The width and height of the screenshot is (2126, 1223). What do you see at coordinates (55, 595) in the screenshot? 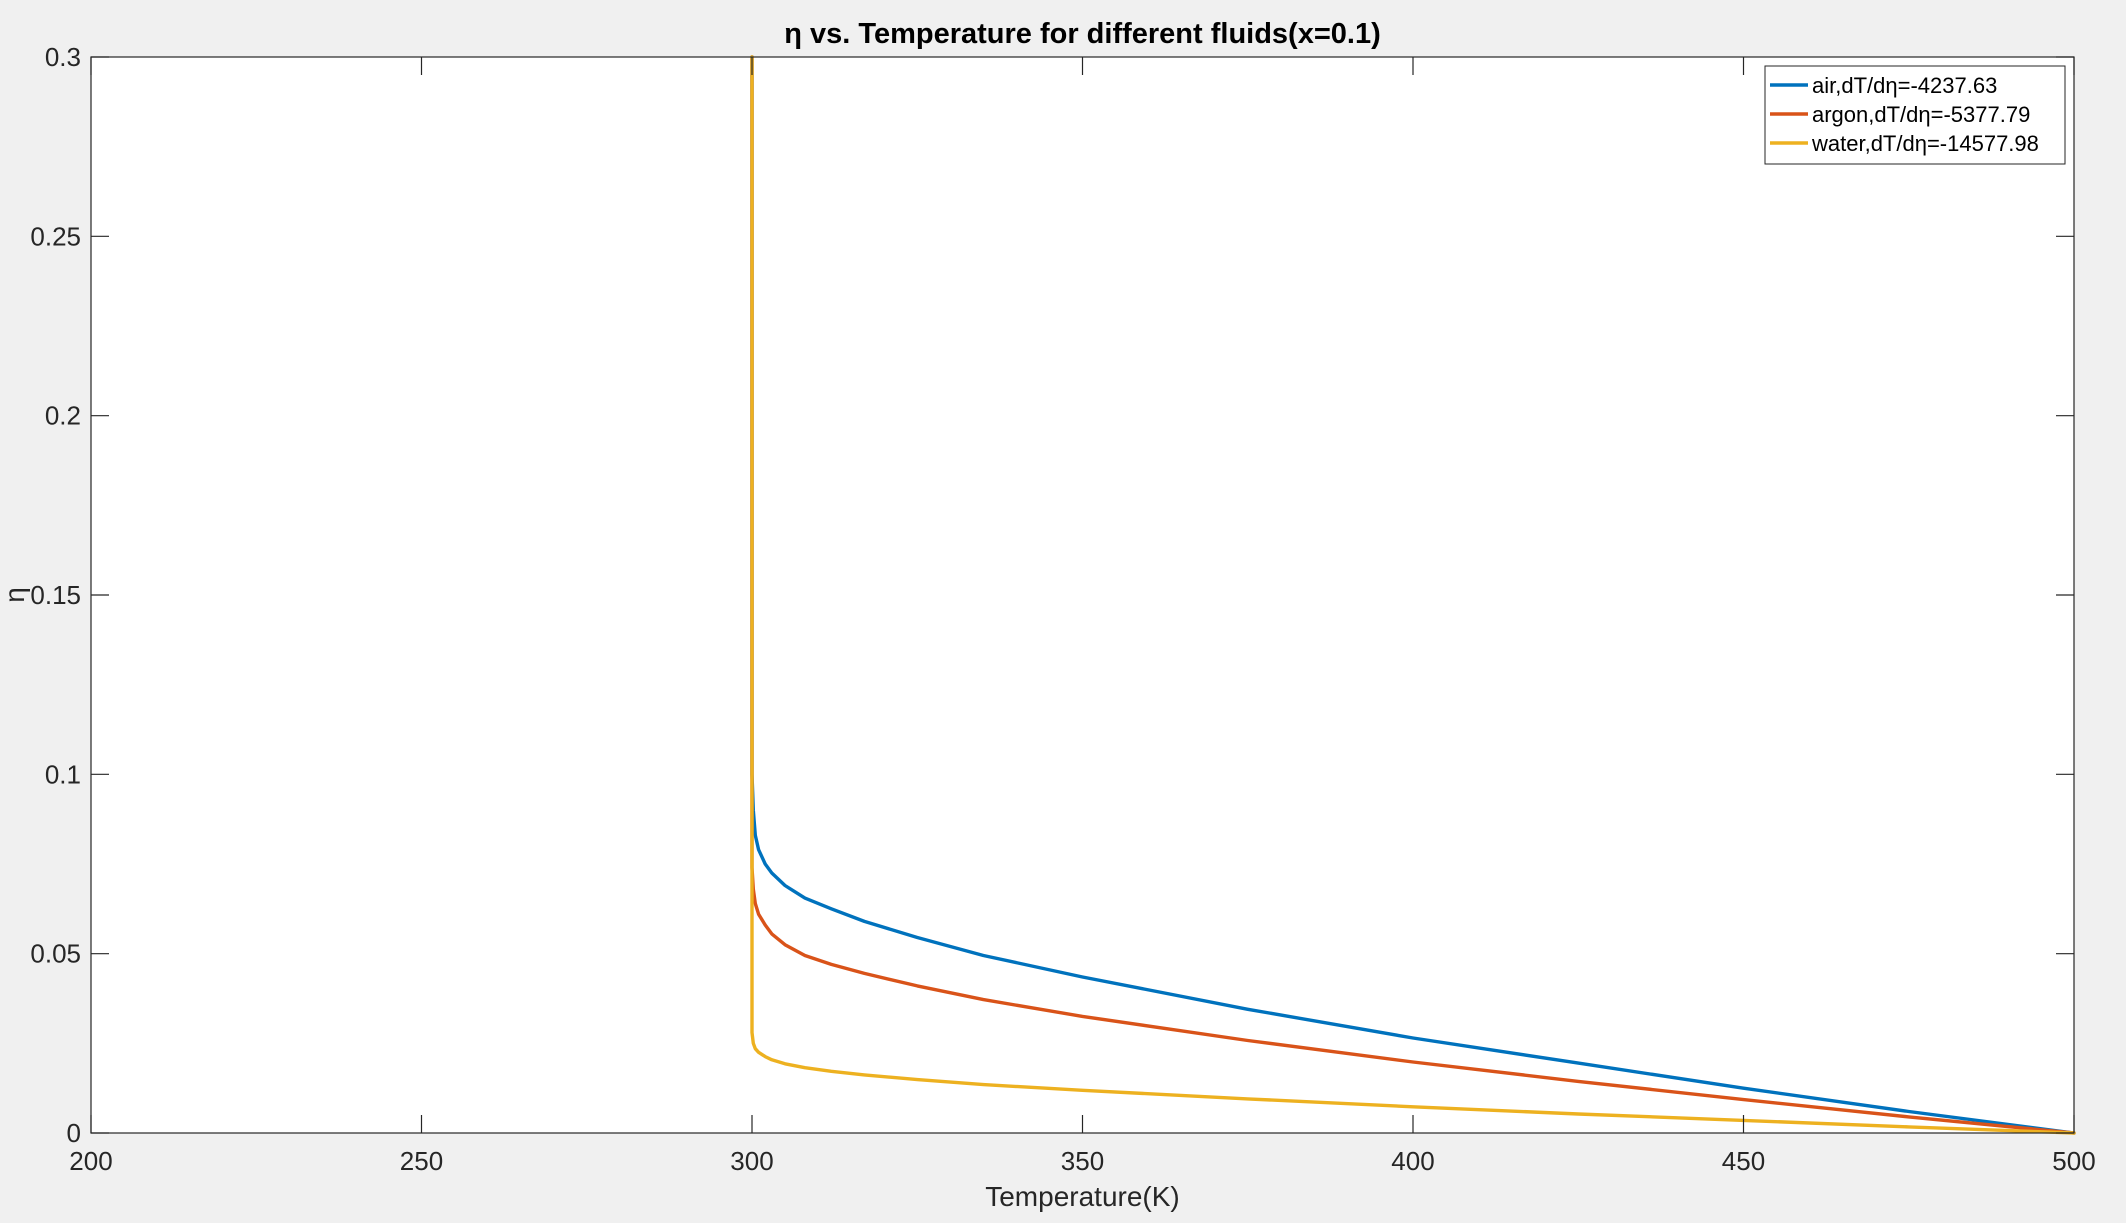
I see `y-tick-label: 0.15` at bounding box center [55, 595].